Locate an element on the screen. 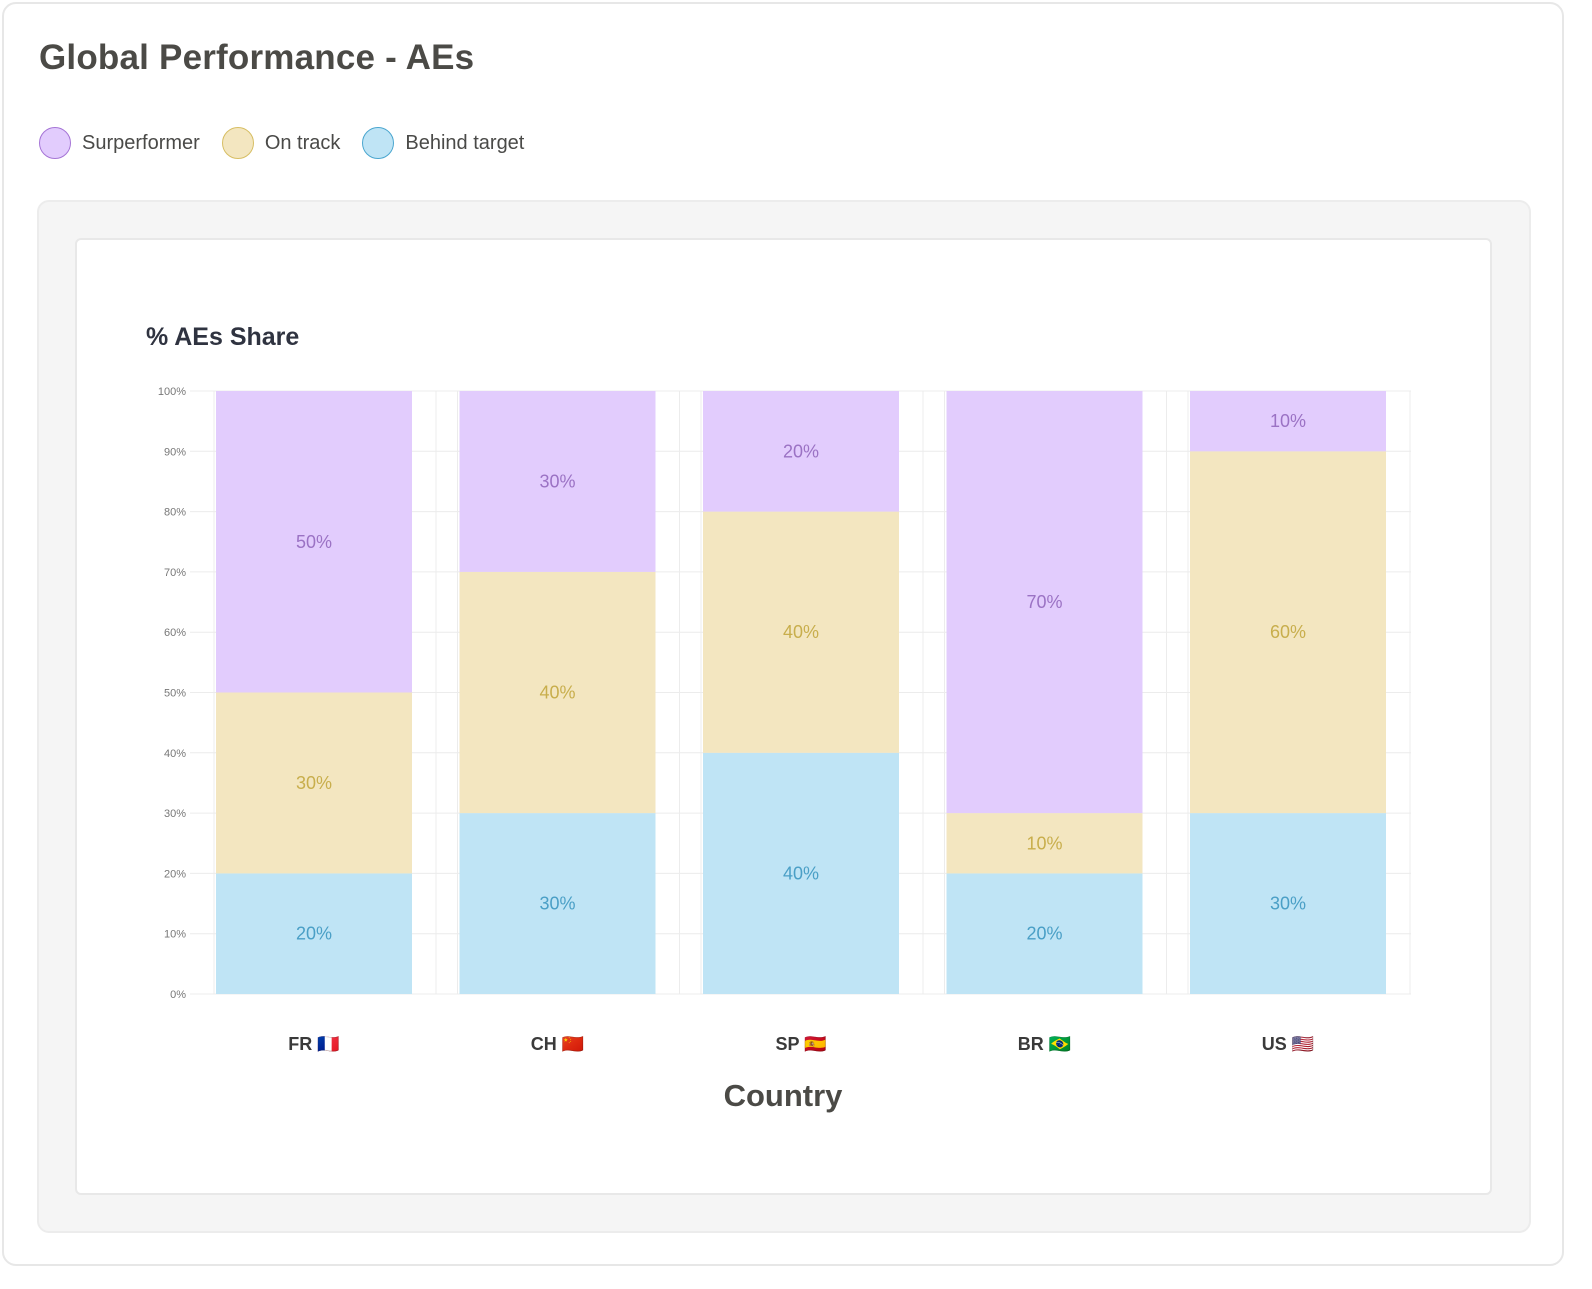 Image resolution: width=1592 pixels, height=1289 pixels. legend-swatch-surperformer-icon is located at coordinates (55, 143).